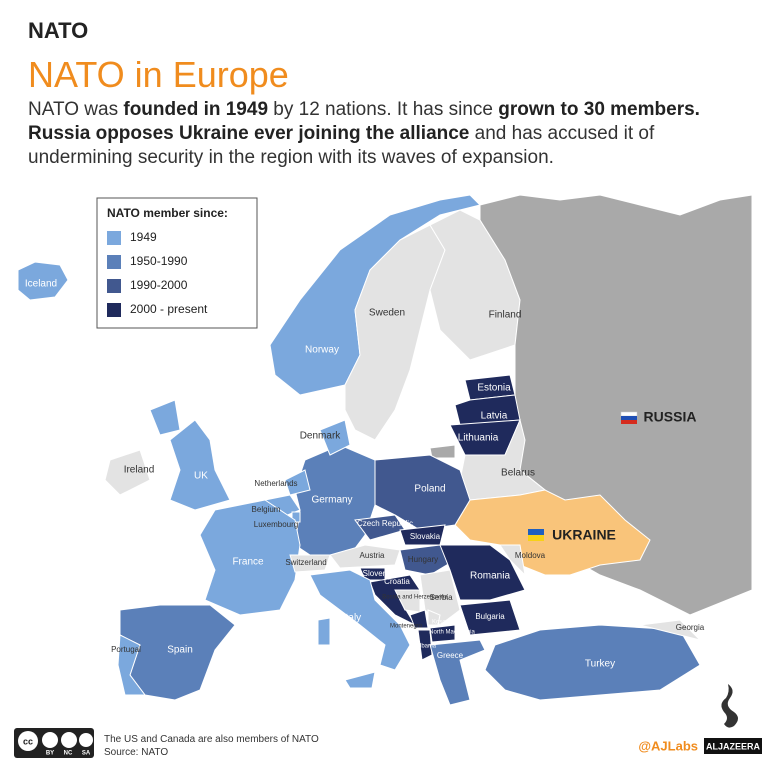 The width and height of the screenshot is (770, 770). What do you see at coordinates (415, 598) in the screenshot?
I see `country-label: Bosnia and Herzegovina` at bounding box center [415, 598].